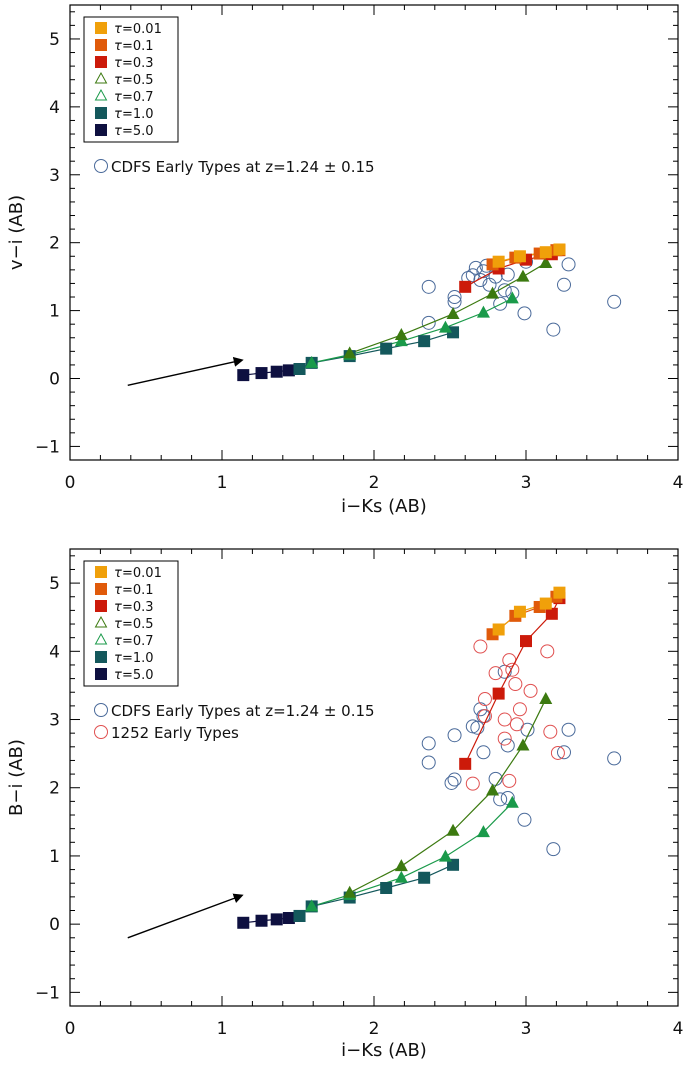 The height and width of the screenshot is (1067, 686). What do you see at coordinates (185, 916) in the screenshot?
I see `direction-arrow` at bounding box center [185, 916].